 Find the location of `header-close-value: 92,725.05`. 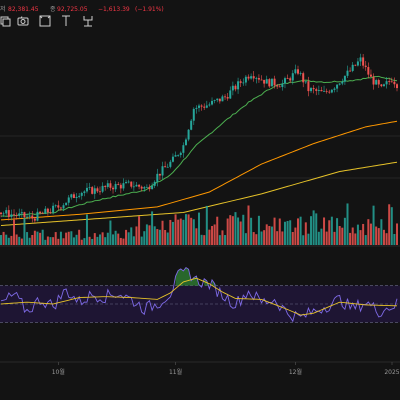

header-close-value: 92,725.05 is located at coordinates (72, 9).